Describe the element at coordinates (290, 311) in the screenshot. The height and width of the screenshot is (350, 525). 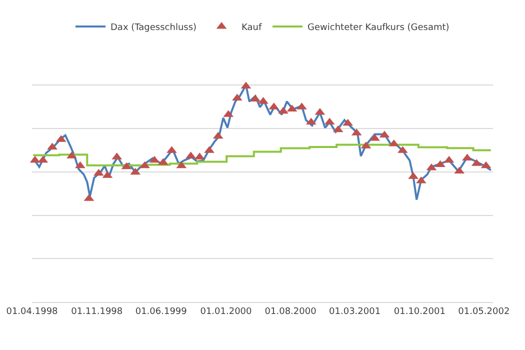
I see `x-tick-label: 01.08.2000` at that location.